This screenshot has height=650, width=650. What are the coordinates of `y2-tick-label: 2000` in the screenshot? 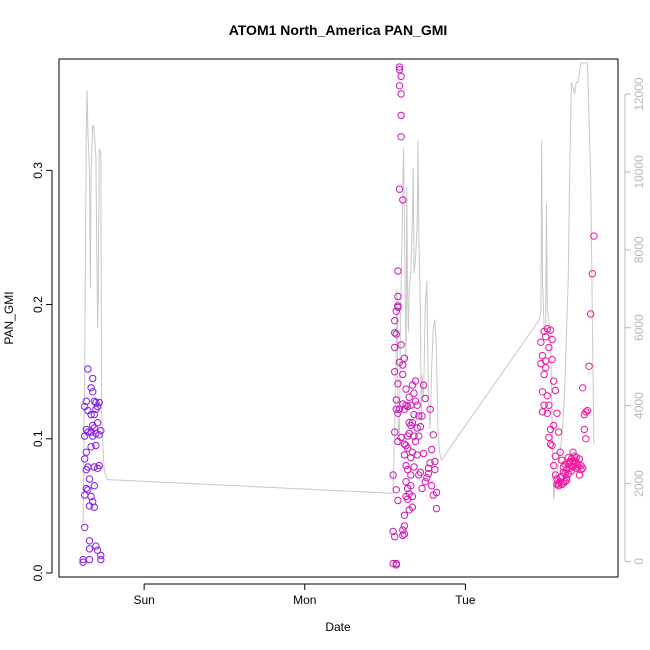 It's located at (639, 483).